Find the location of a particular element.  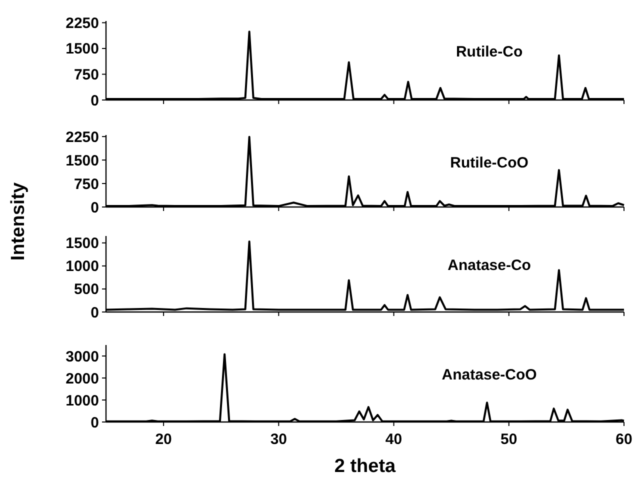

series-label: Anatase-Co is located at coordinates (489, 265).